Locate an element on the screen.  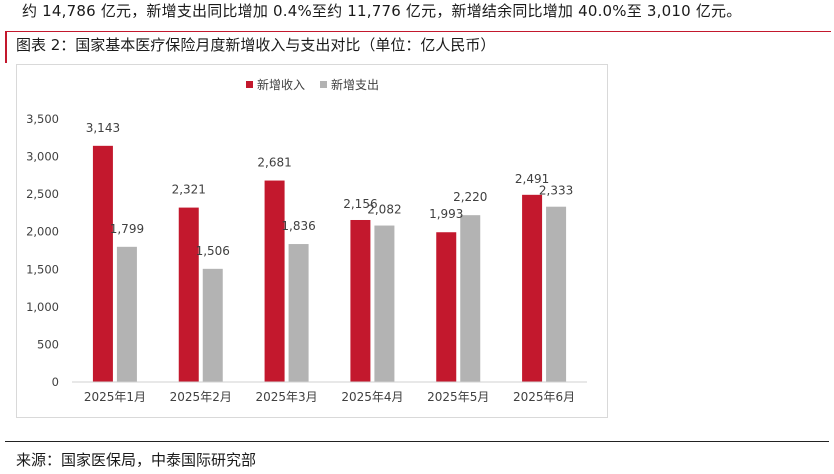
y-tick-label: 500 is located at coordinates (48, 344).